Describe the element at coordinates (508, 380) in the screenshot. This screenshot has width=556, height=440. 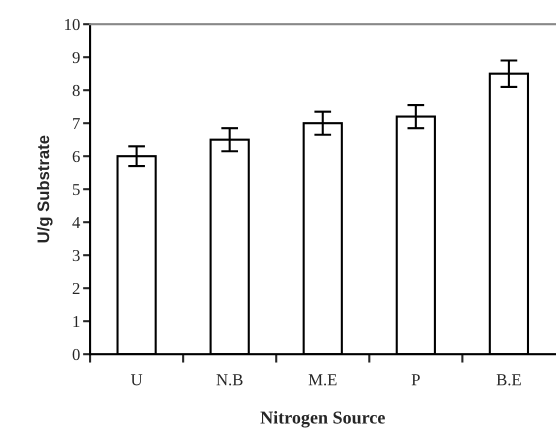
I see `x-tick-label: B.E` at that location.